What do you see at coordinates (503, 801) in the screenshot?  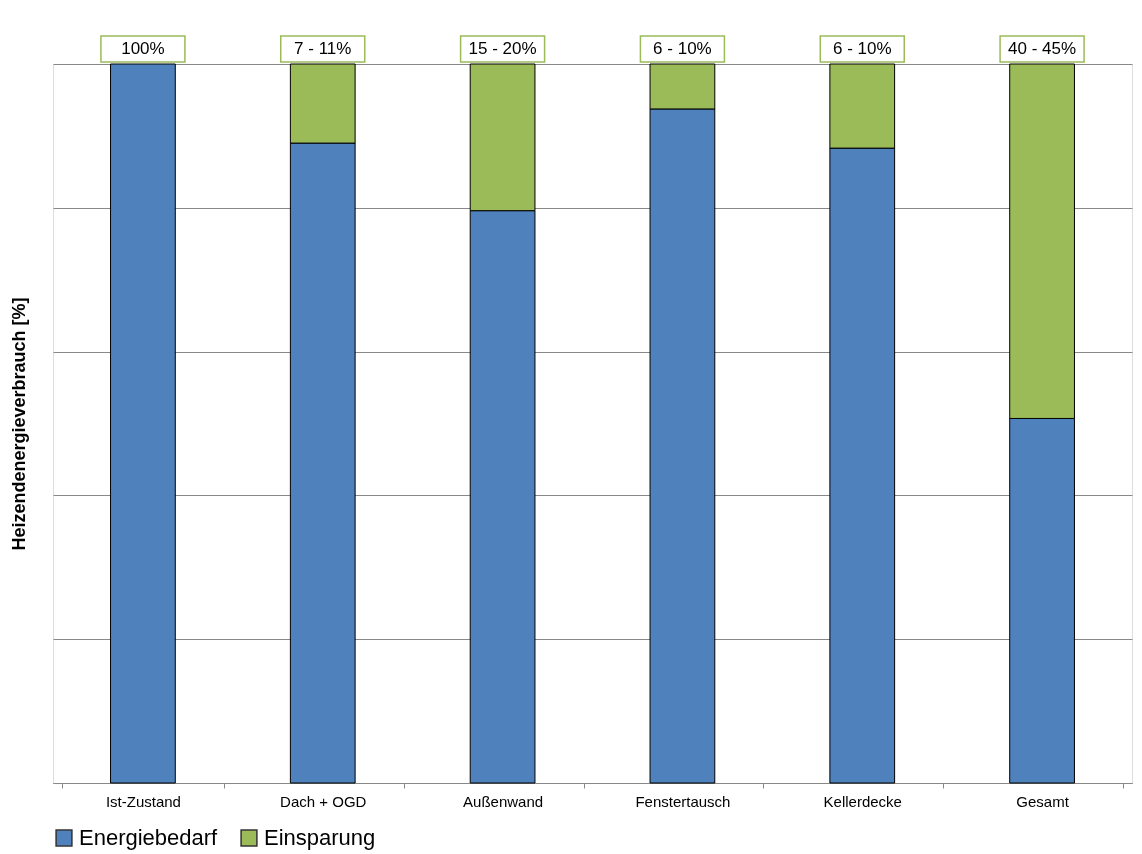 I see `x-tick-label: Außenwand` at bounding box center [503, 801].